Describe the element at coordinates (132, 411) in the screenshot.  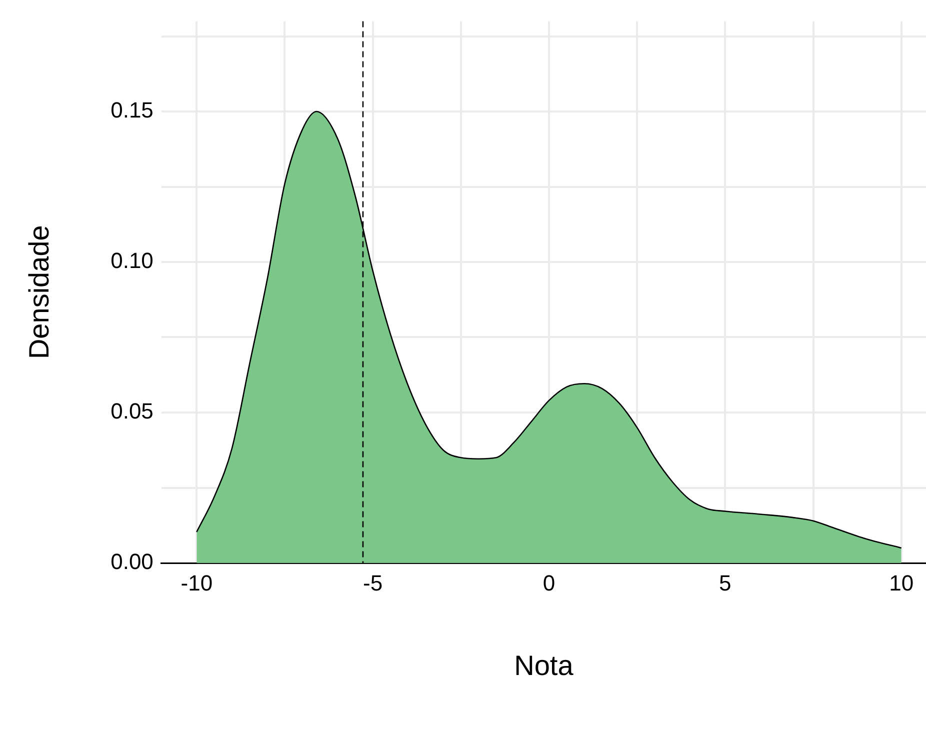
I see `y-tick-label: 0.05` at that location.